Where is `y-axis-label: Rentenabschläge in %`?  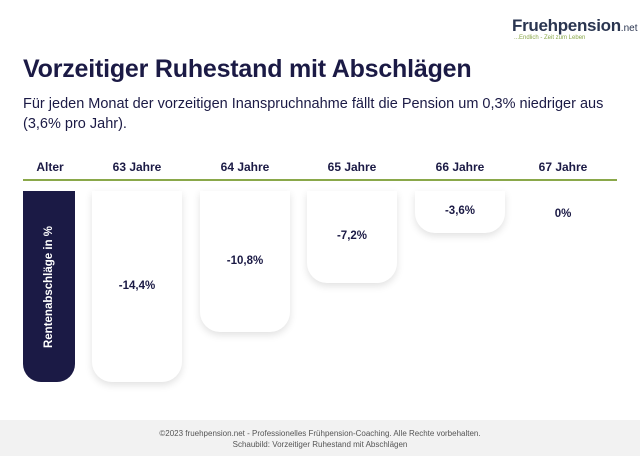 y-axis-label: Rentenabschläge in % is located at coordinates (49, 286).